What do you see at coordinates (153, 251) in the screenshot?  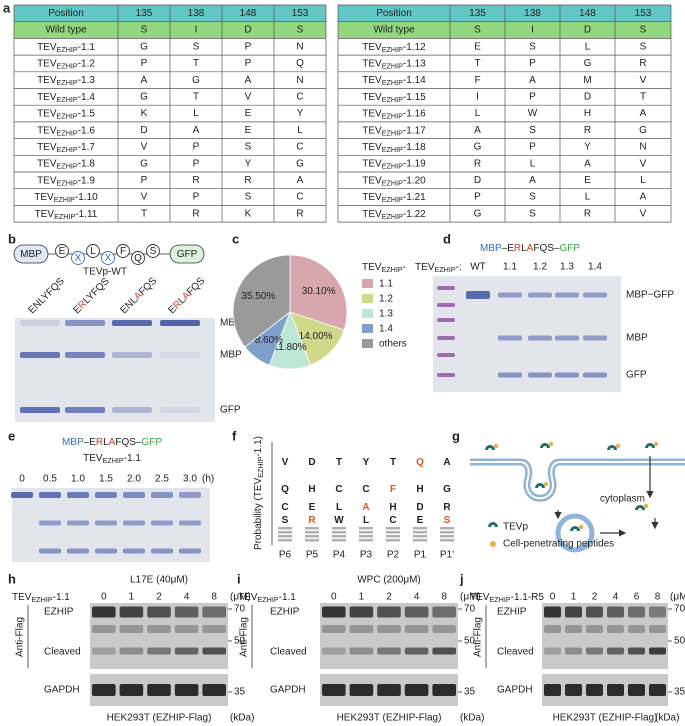 I see `construct-label: S` at bounding box center [153, 251].